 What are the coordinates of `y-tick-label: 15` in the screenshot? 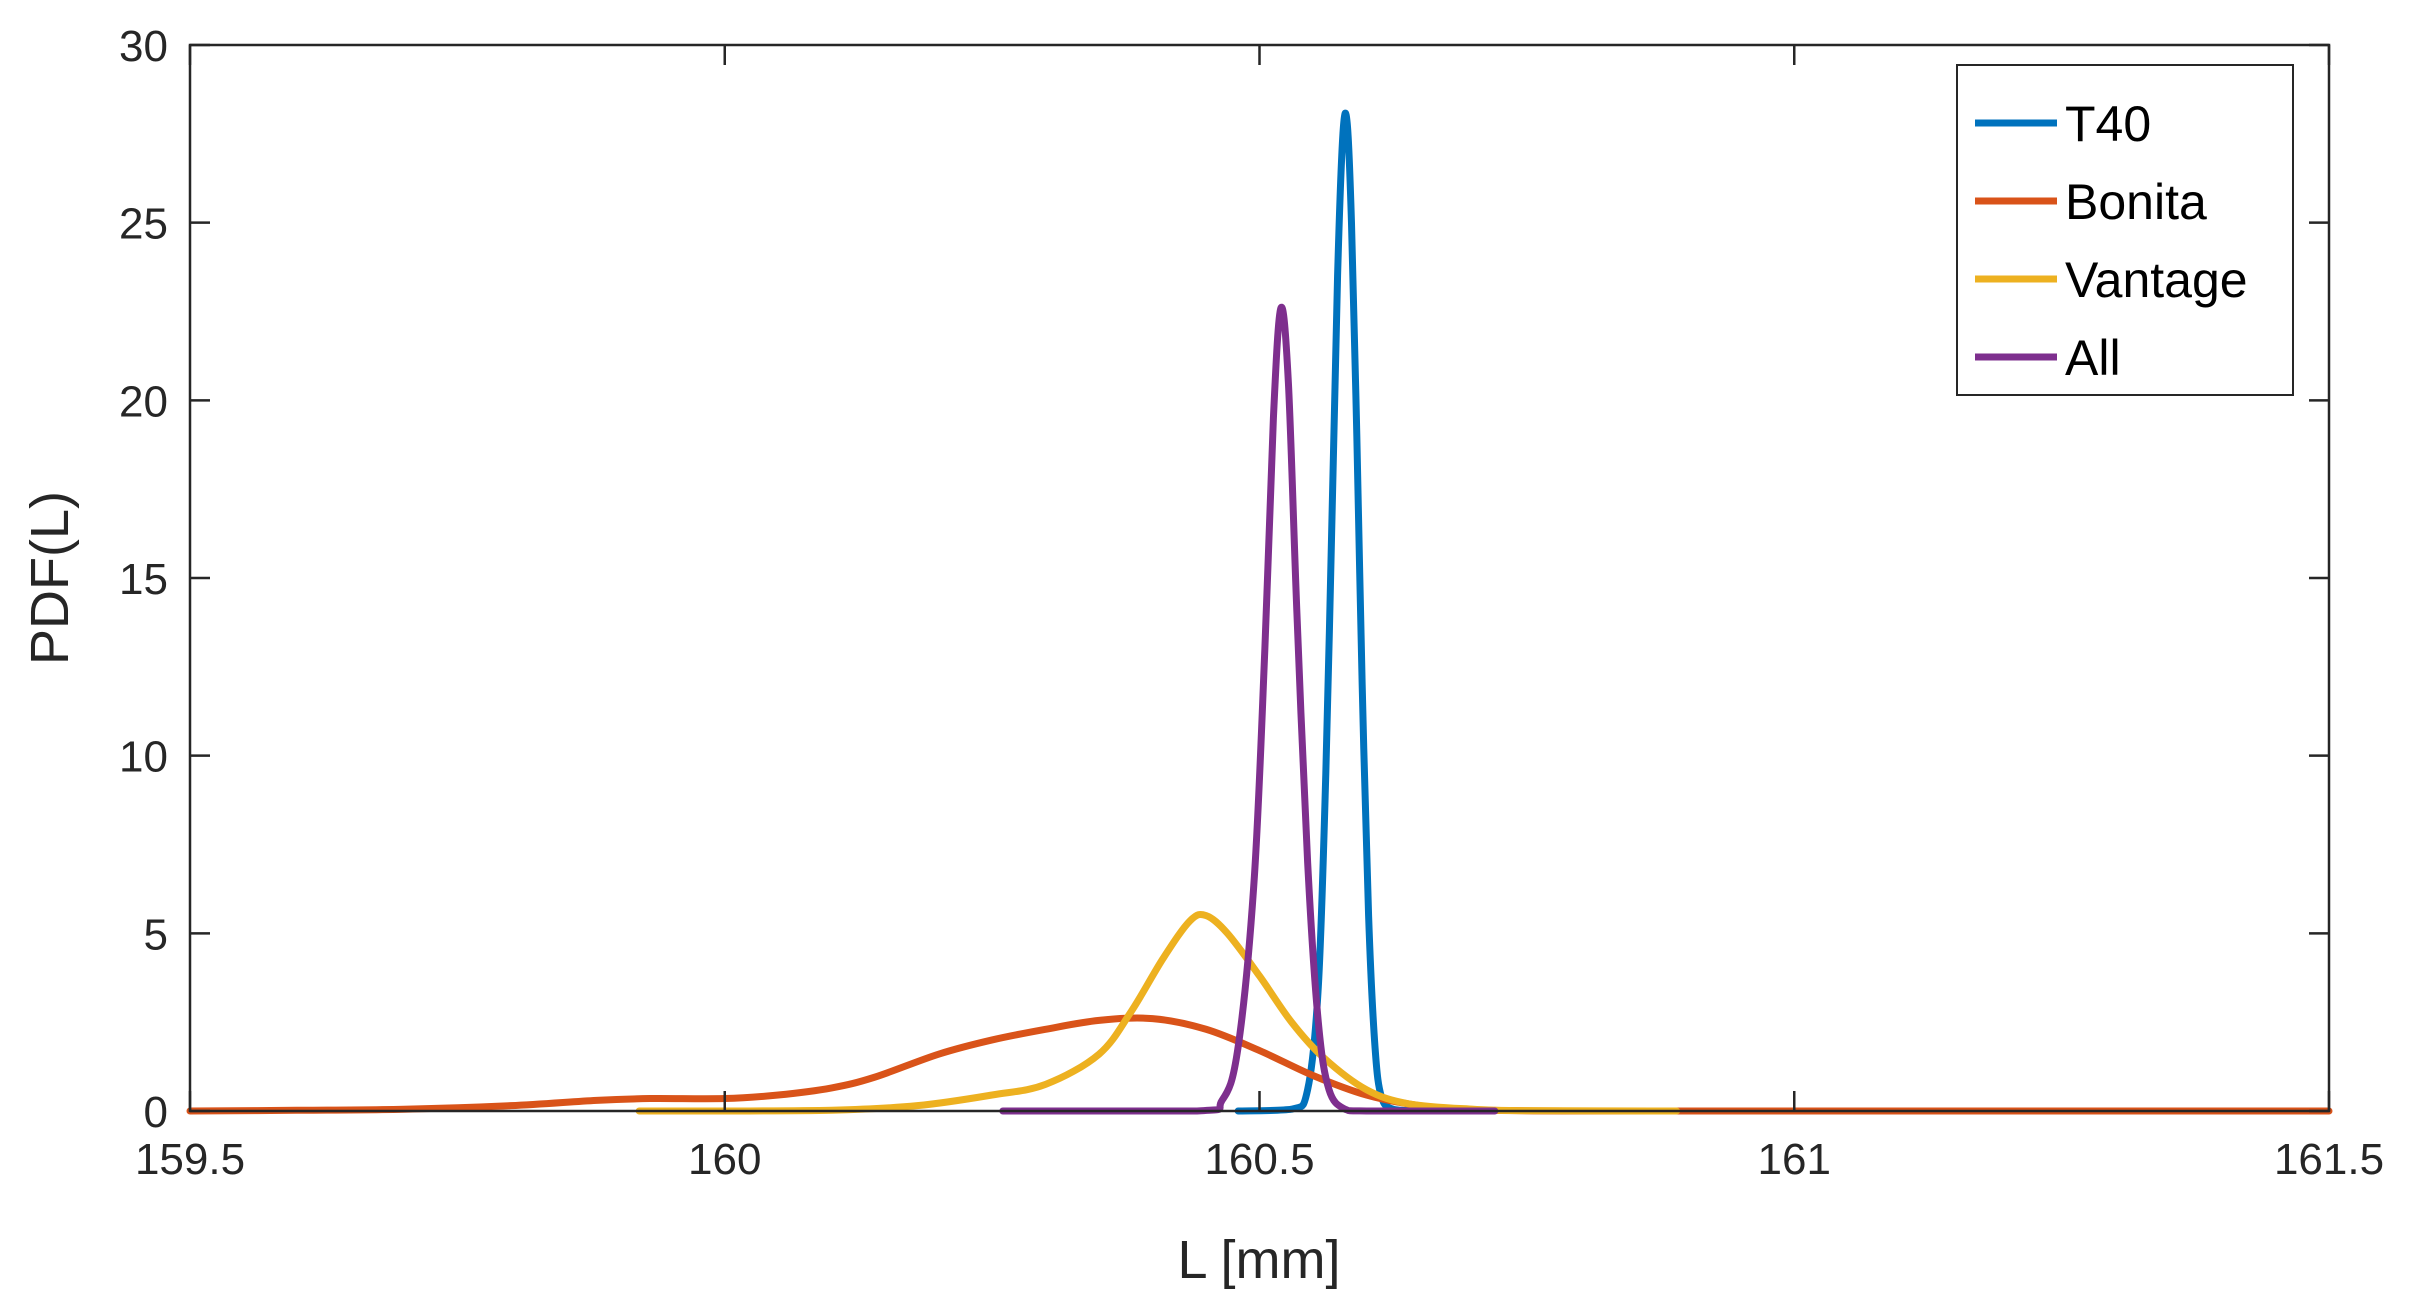 It's located at (143, 579).